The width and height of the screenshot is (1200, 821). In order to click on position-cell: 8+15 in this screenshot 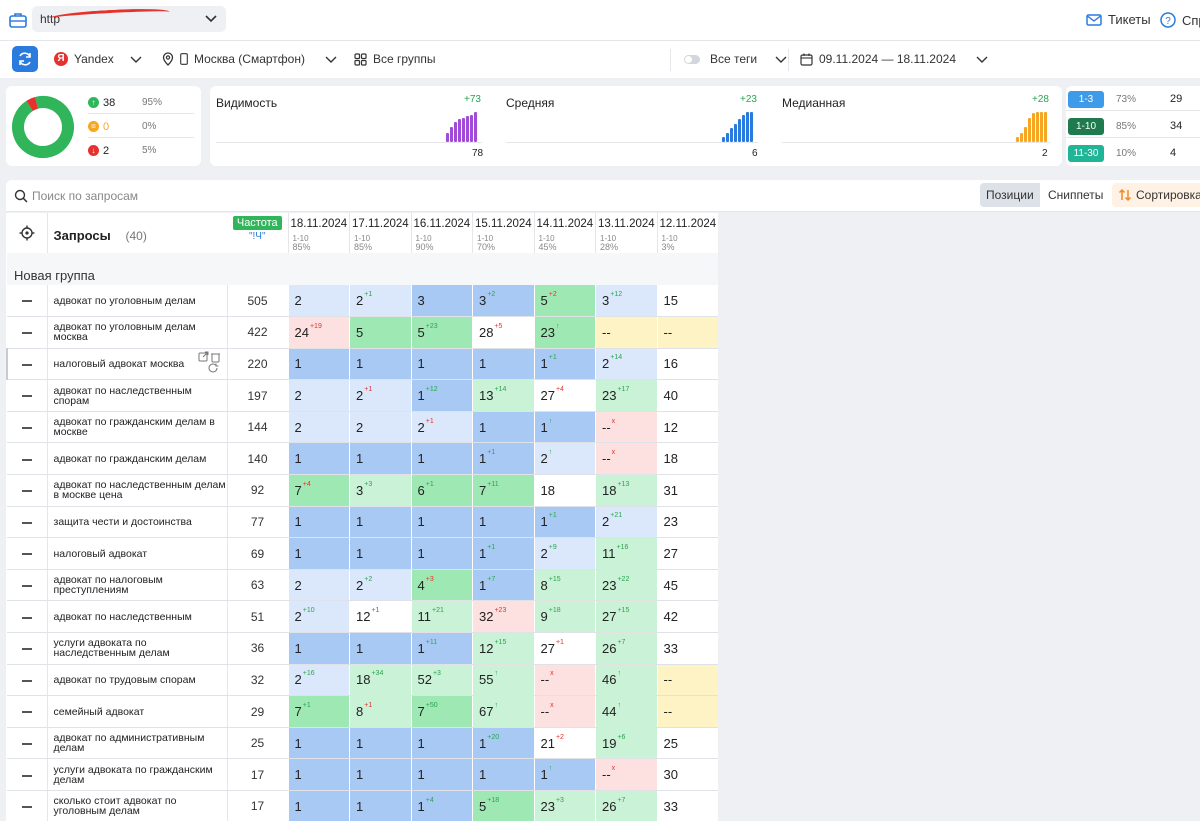, I will do `click(564, 585)`.